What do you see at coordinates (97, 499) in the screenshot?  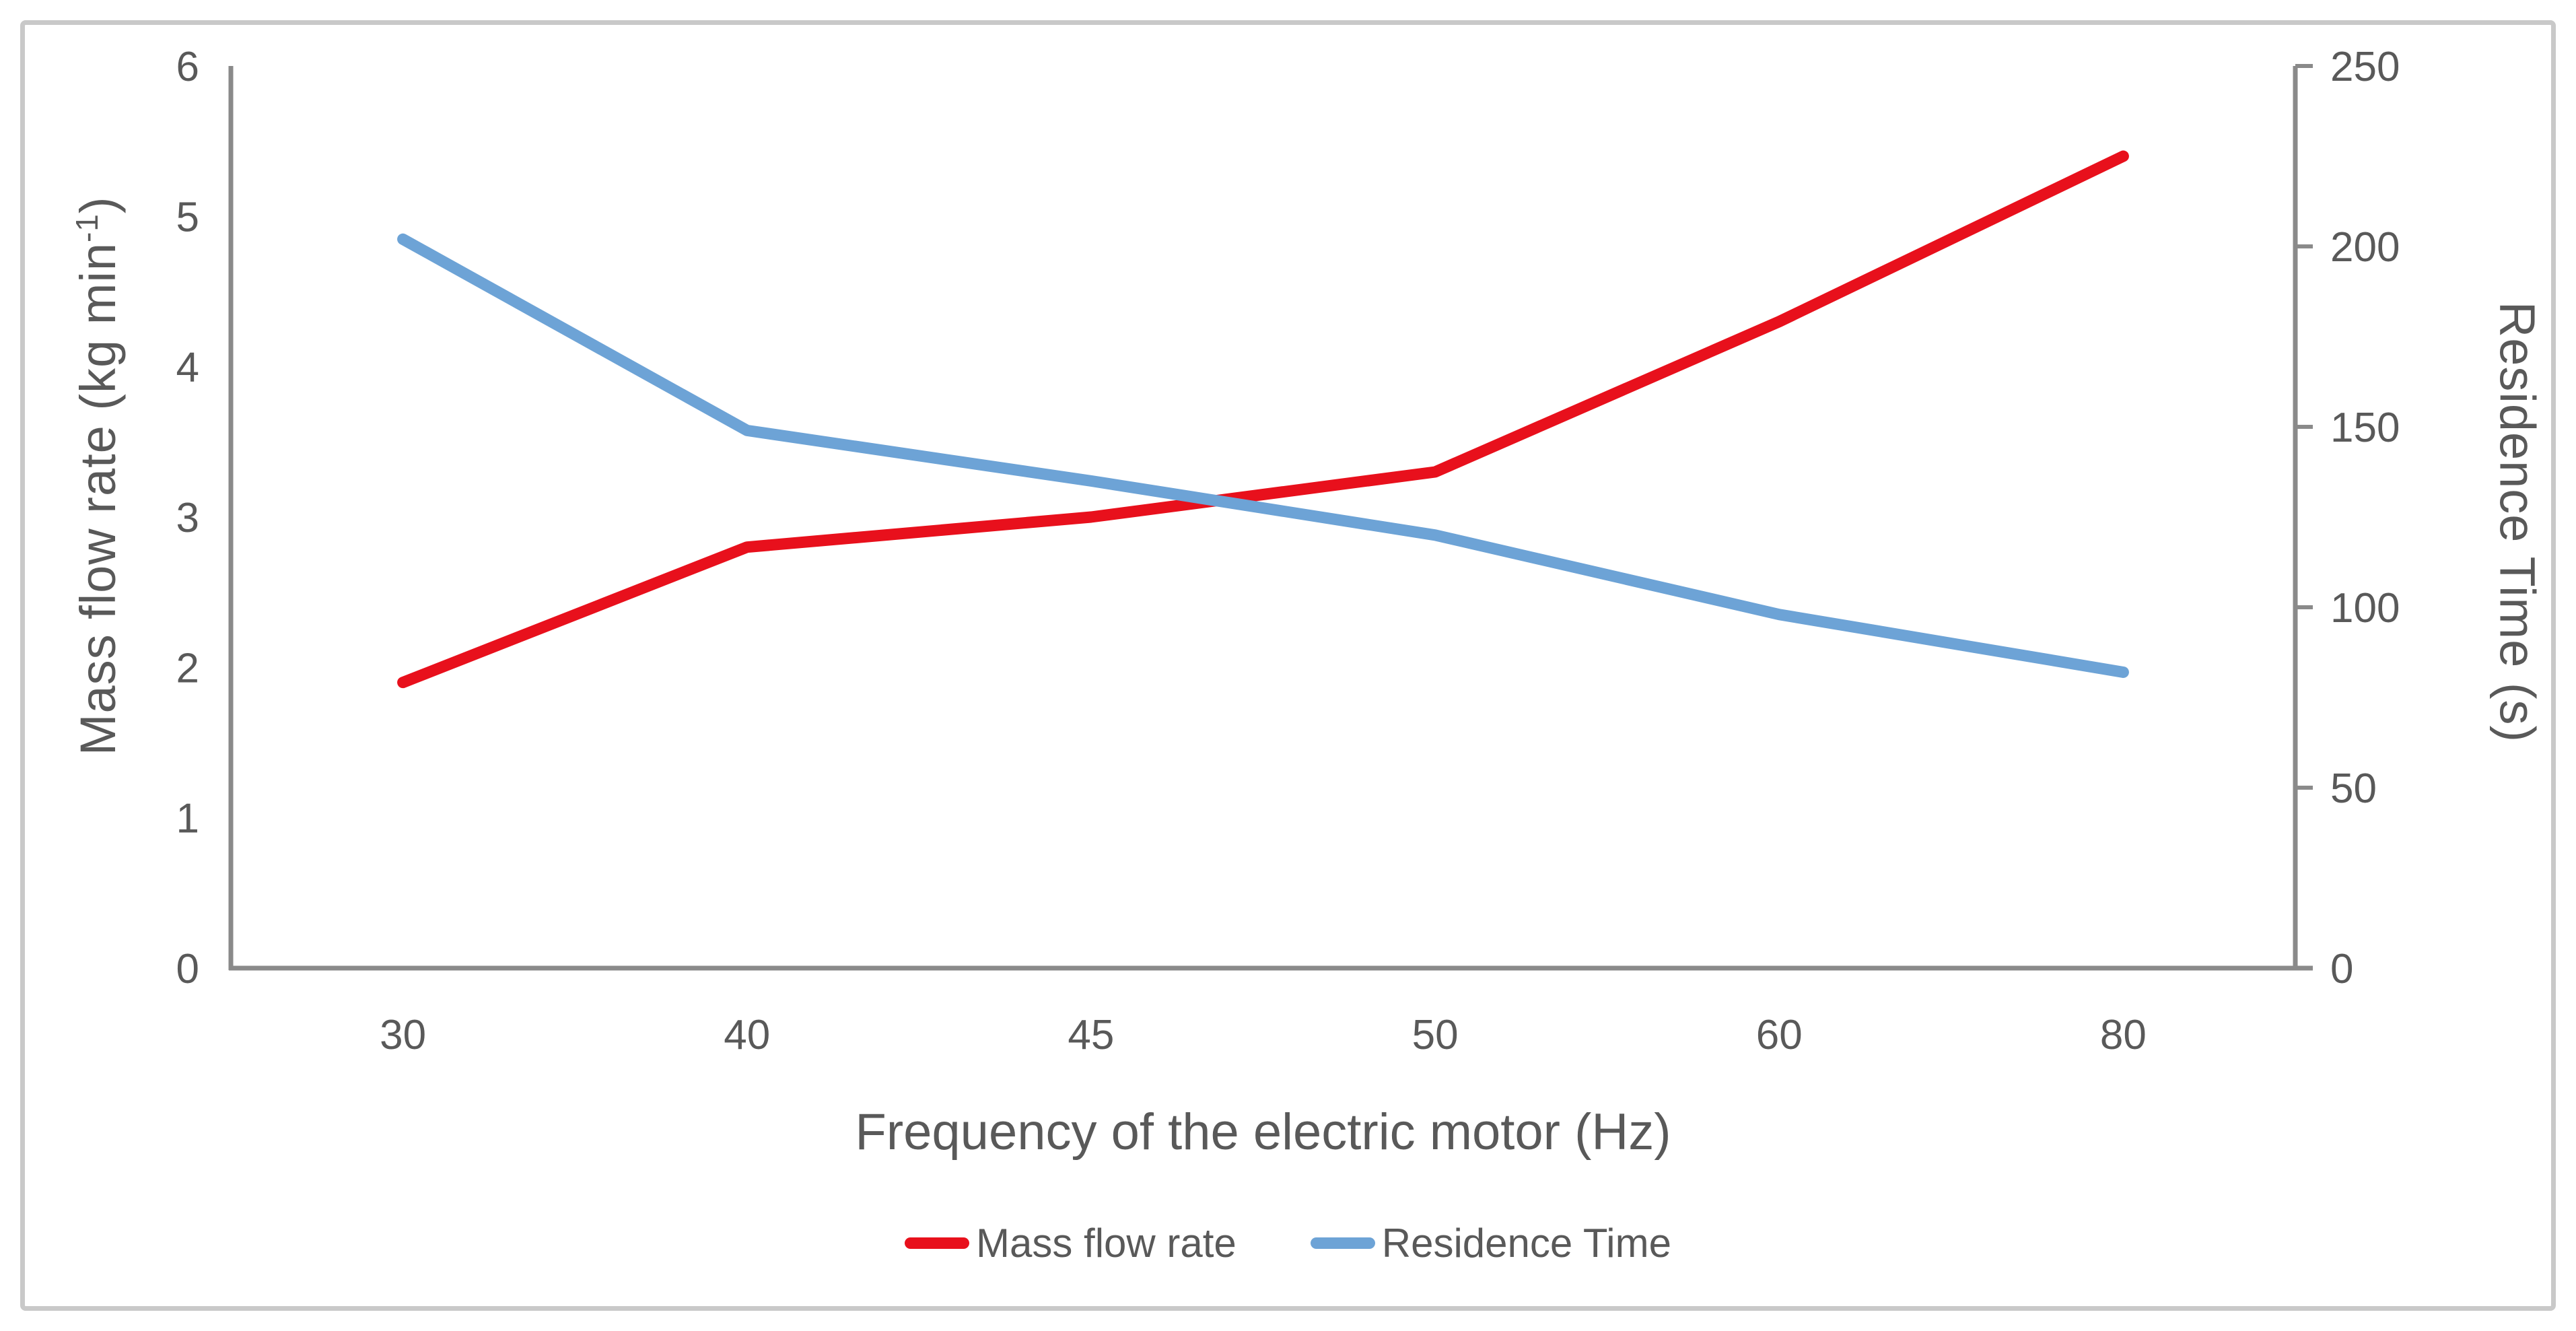 I see `left-y-axis-title-text: Mass flow rate (kg min` at bounding box center [97, 499].